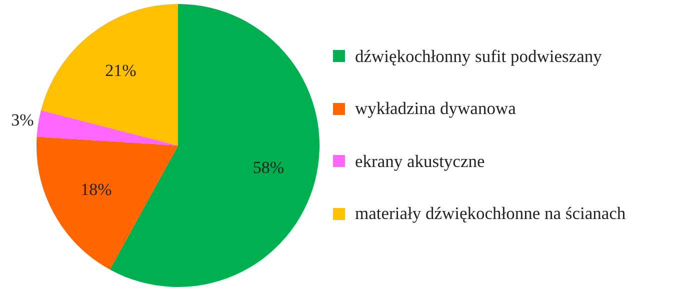 This screenshot has width=700, height=291. I want to click on data-label: 21%, so click(120, 70).